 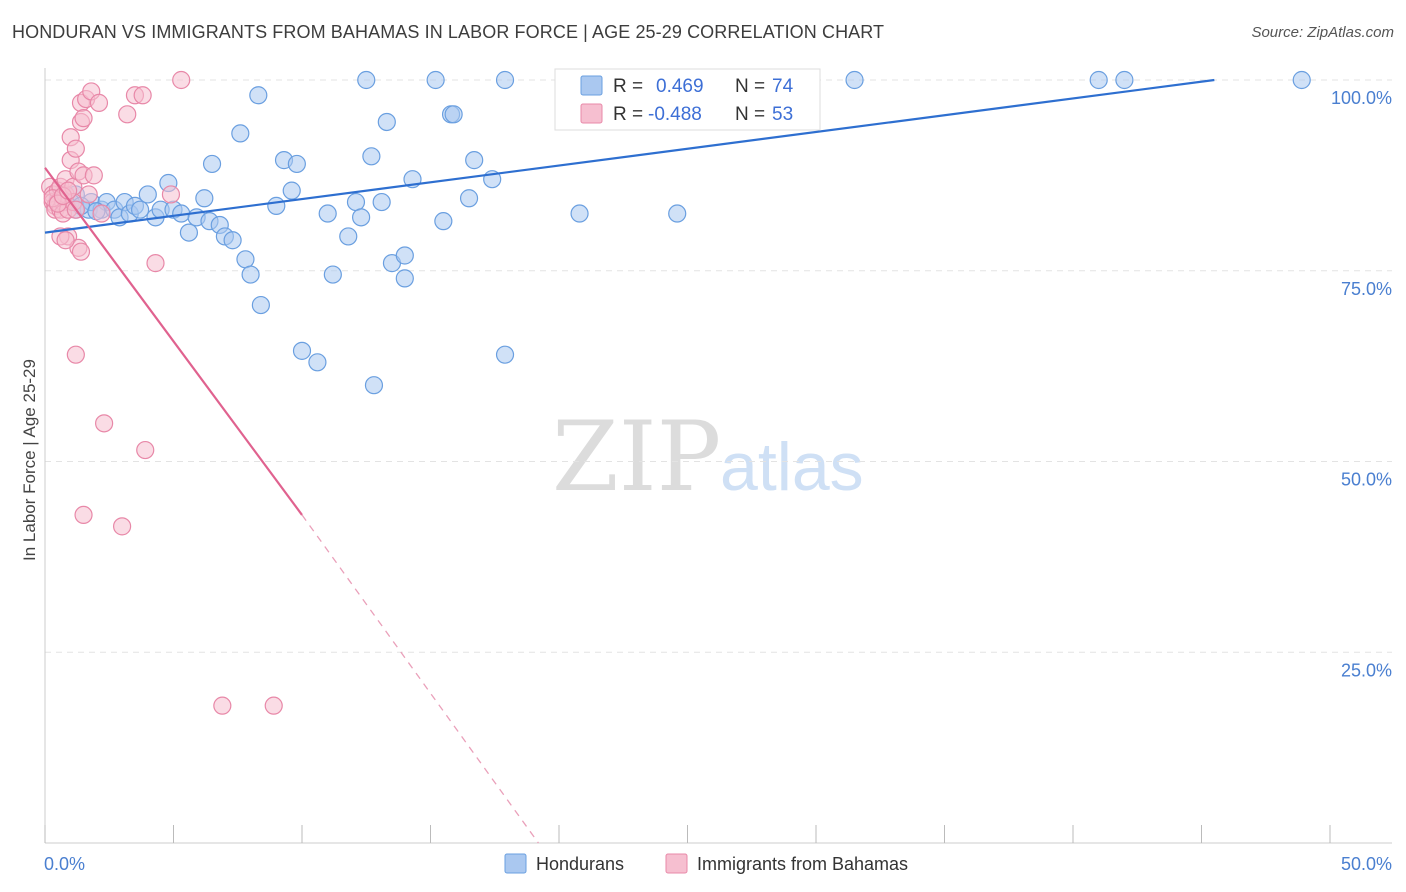 What do you see at coordinates (591, 113) in the screenshot?
I see `stats-swatch-bahamas` at bounding box center [591, 113].